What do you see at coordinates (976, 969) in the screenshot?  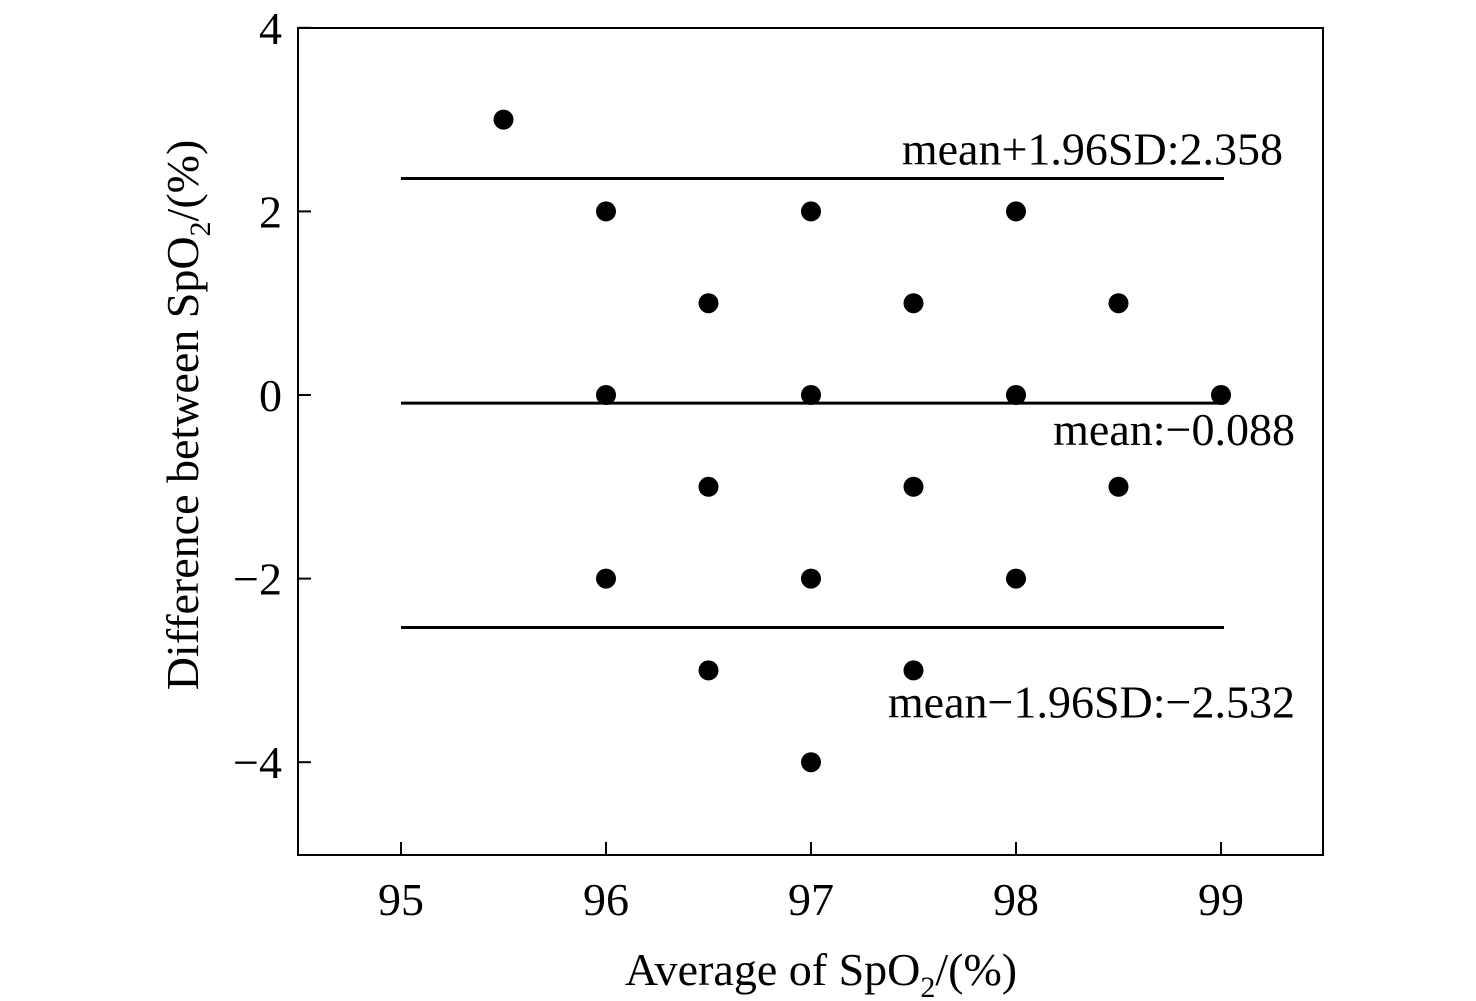 I see `x-axis-label-suffix: /(%)` at bounding box center [976, 969].